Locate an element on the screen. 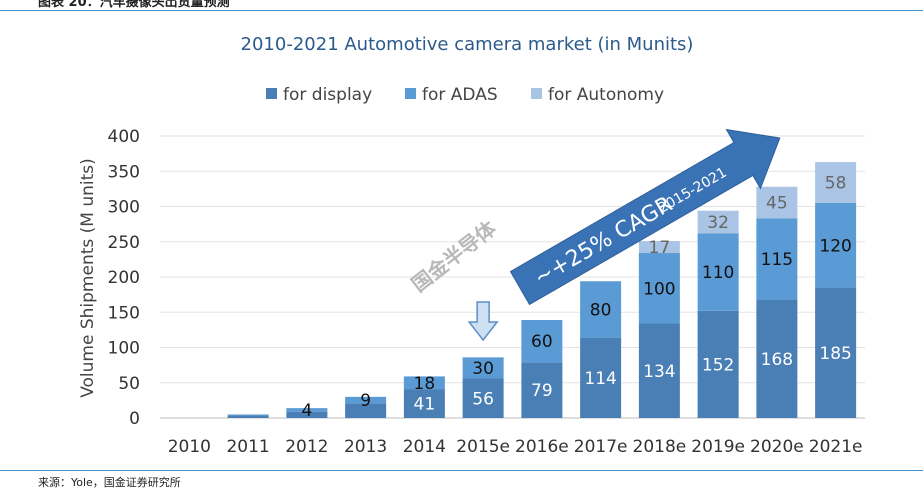 The image size is (923, 490). data-label: 18 is located at coordinates (425, 384).